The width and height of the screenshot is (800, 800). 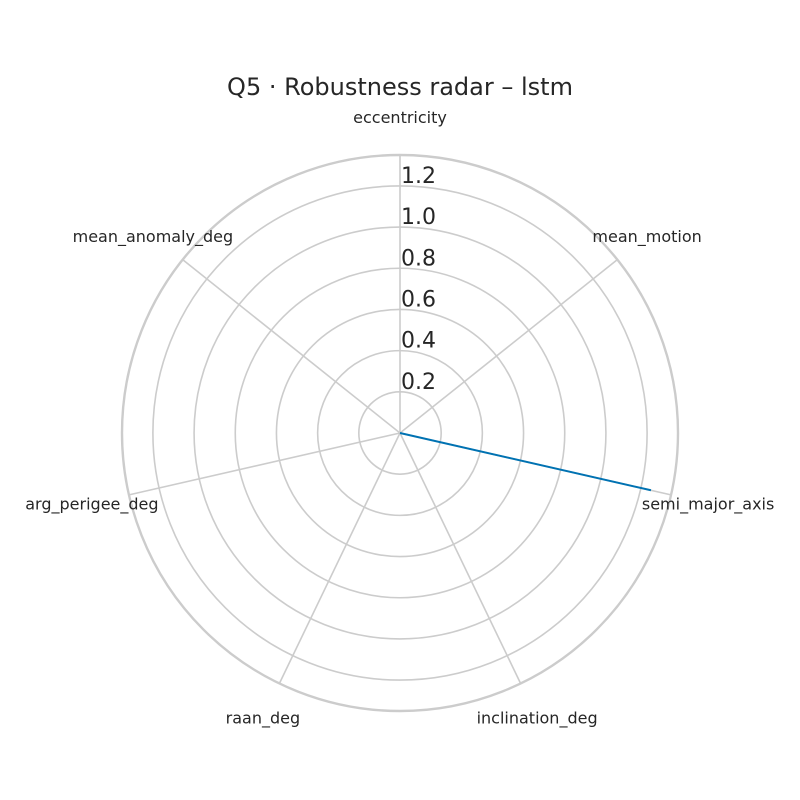 What do you see at coordinates (400, 87) in the screenshot?
I see `chart-title: Q5 · Robustness radar – lstm` at bounding box center [400, 87].